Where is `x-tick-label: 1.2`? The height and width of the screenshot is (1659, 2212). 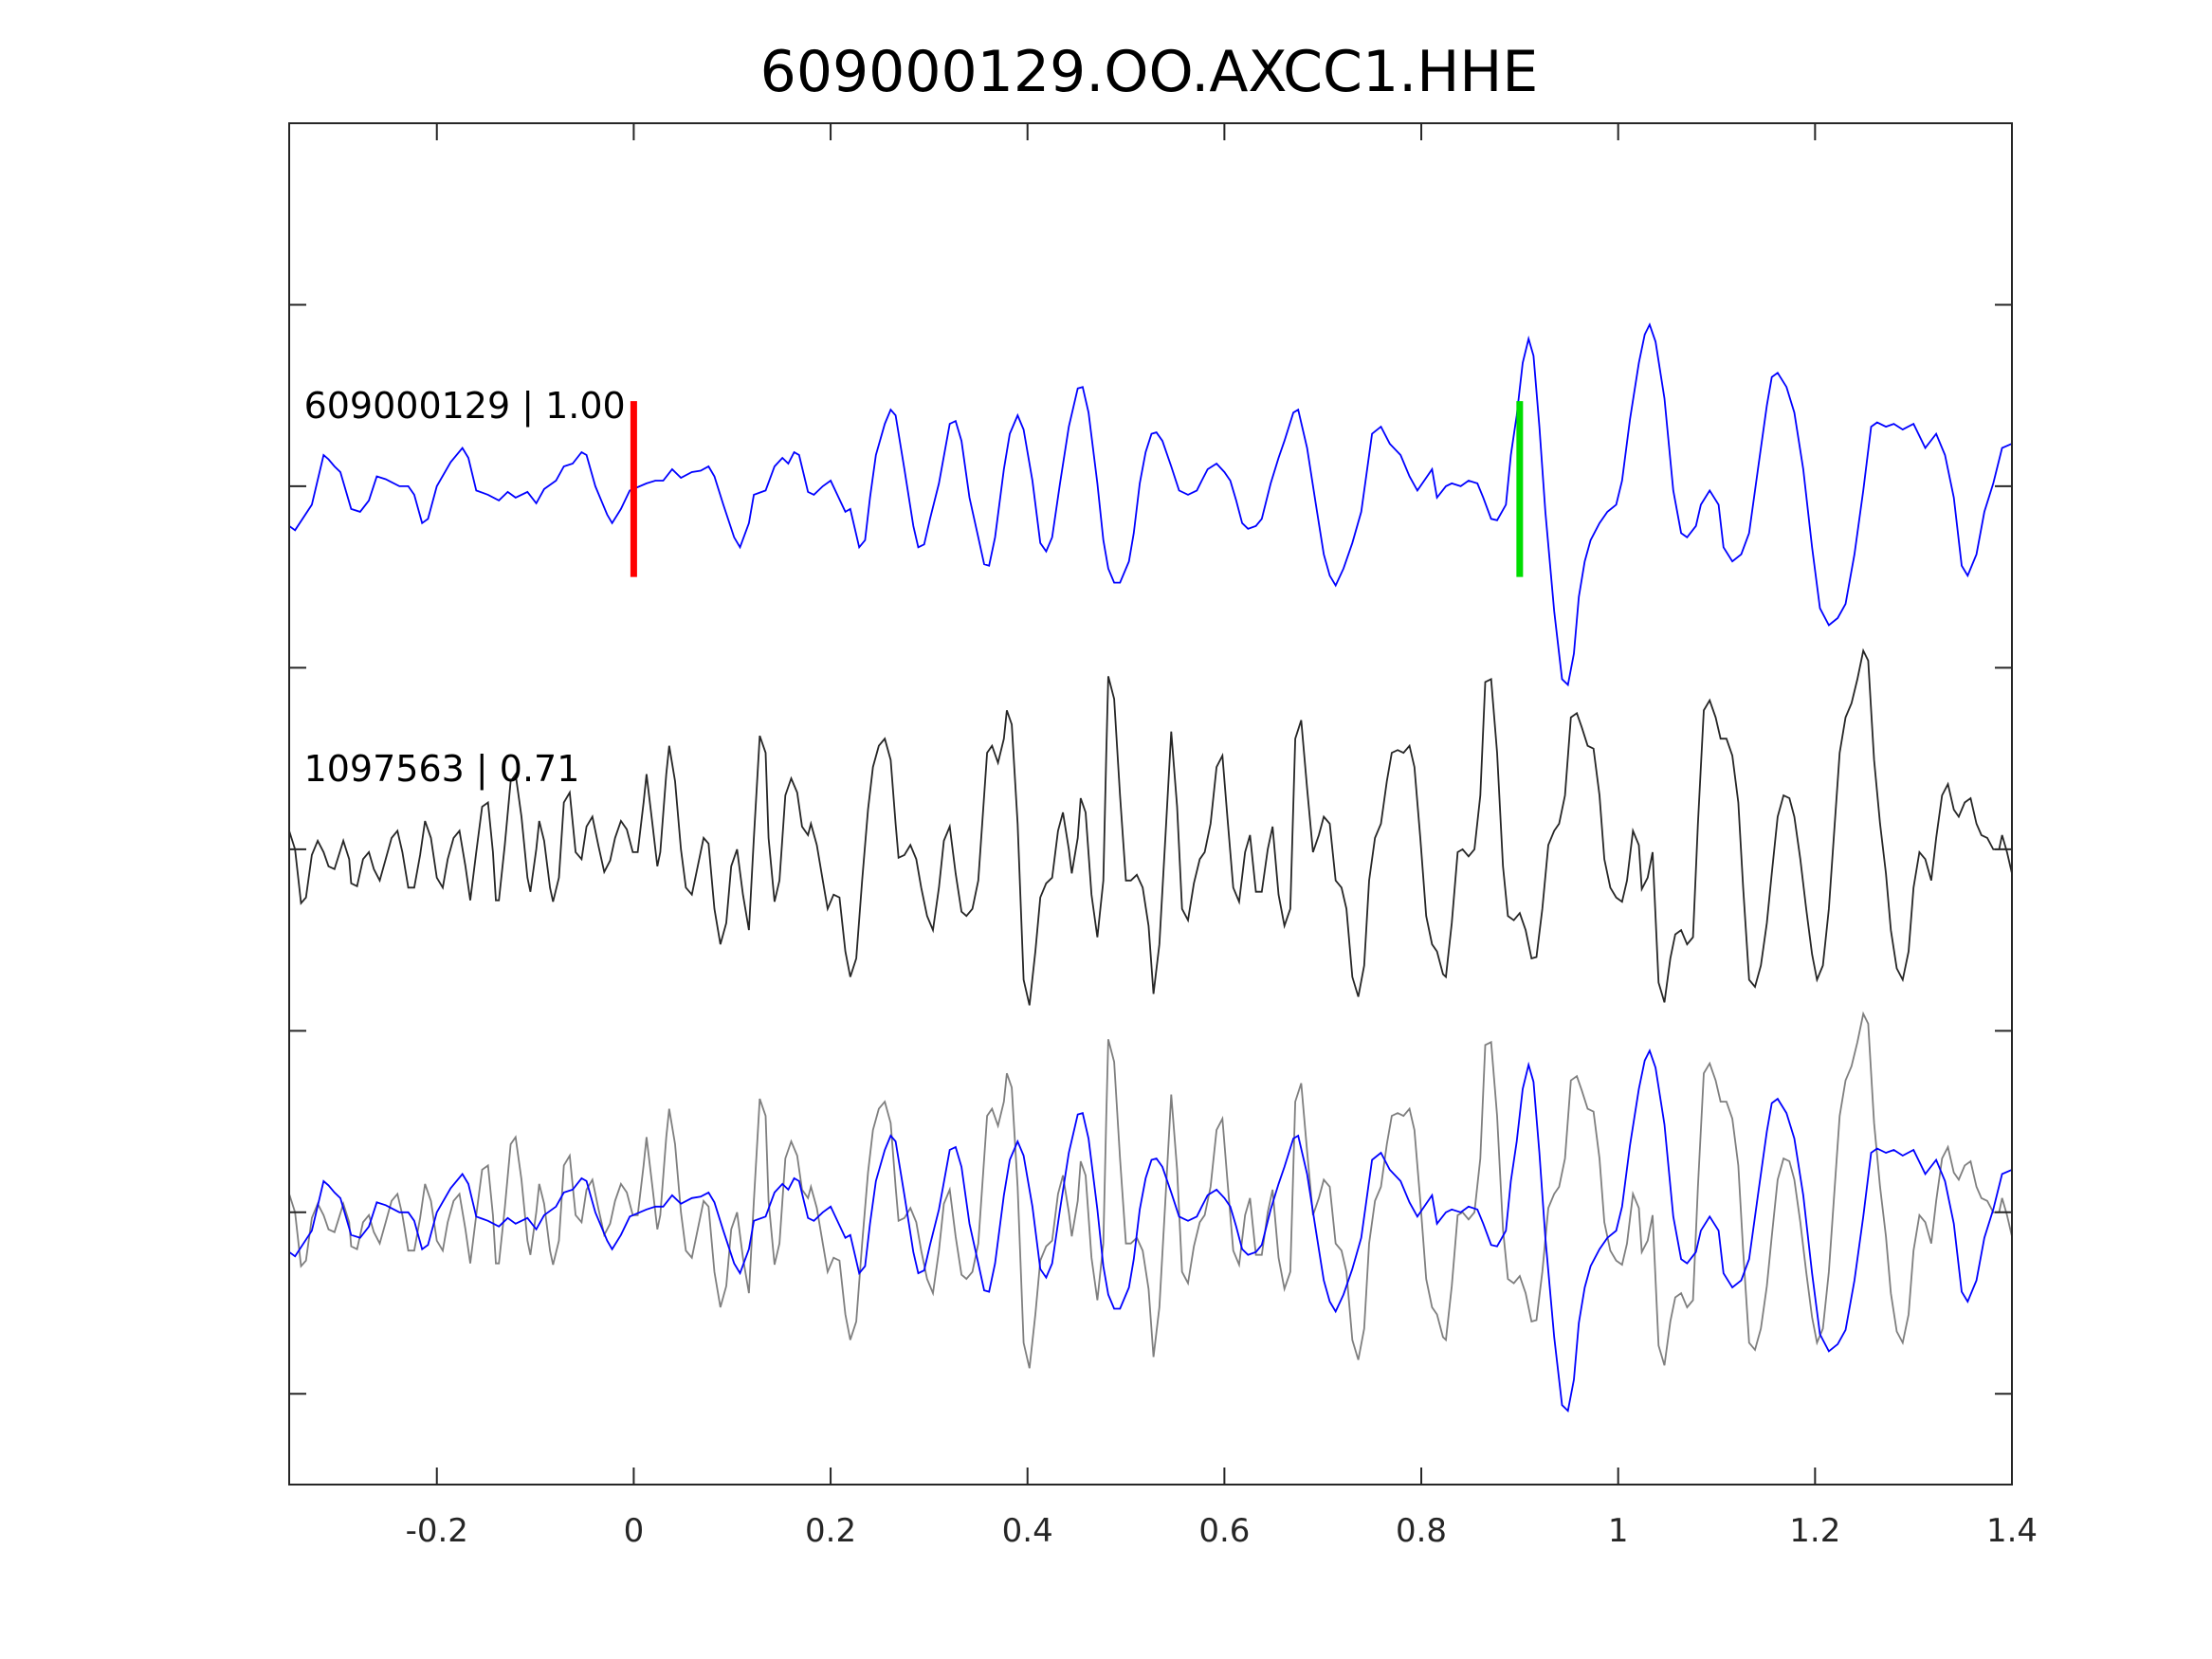 x-tick-label: 1.2 is located at coordinates (1814, 1531).